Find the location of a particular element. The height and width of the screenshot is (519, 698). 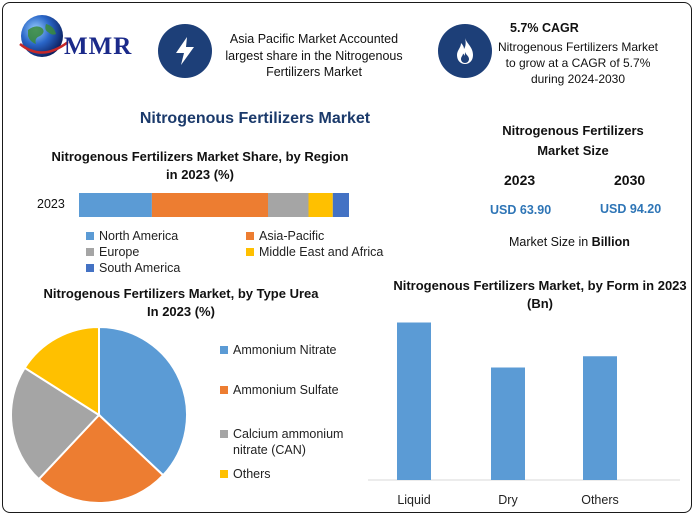

form-bar-liquid is located at coordinates (414, 401).